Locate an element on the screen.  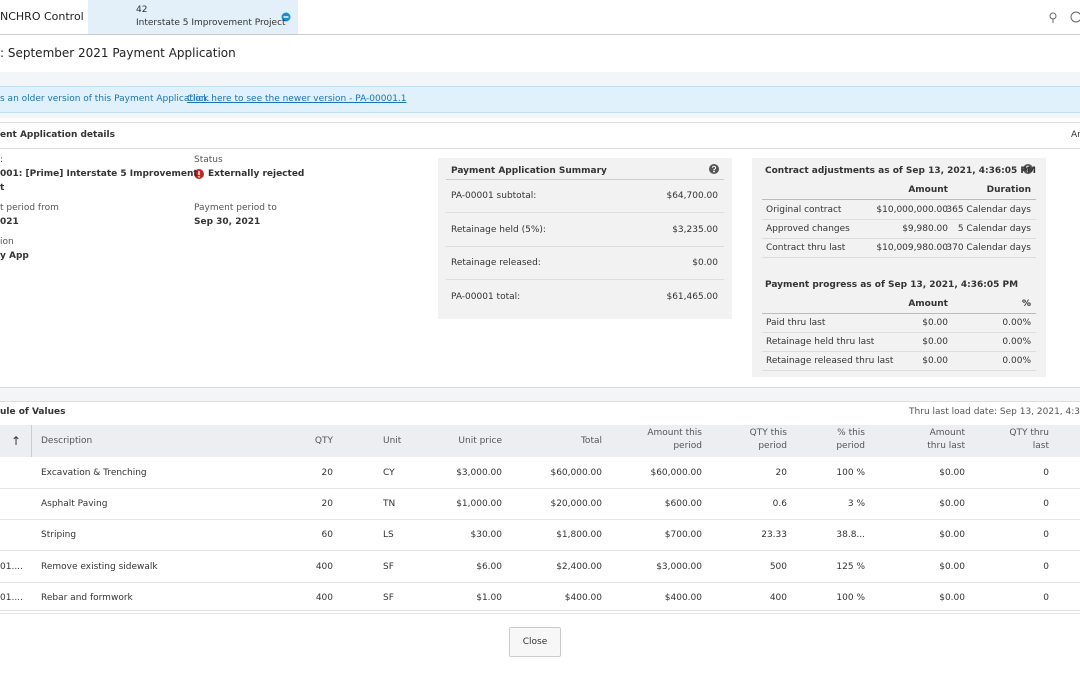
progress-header: % is located at coordinates (1026, 304).